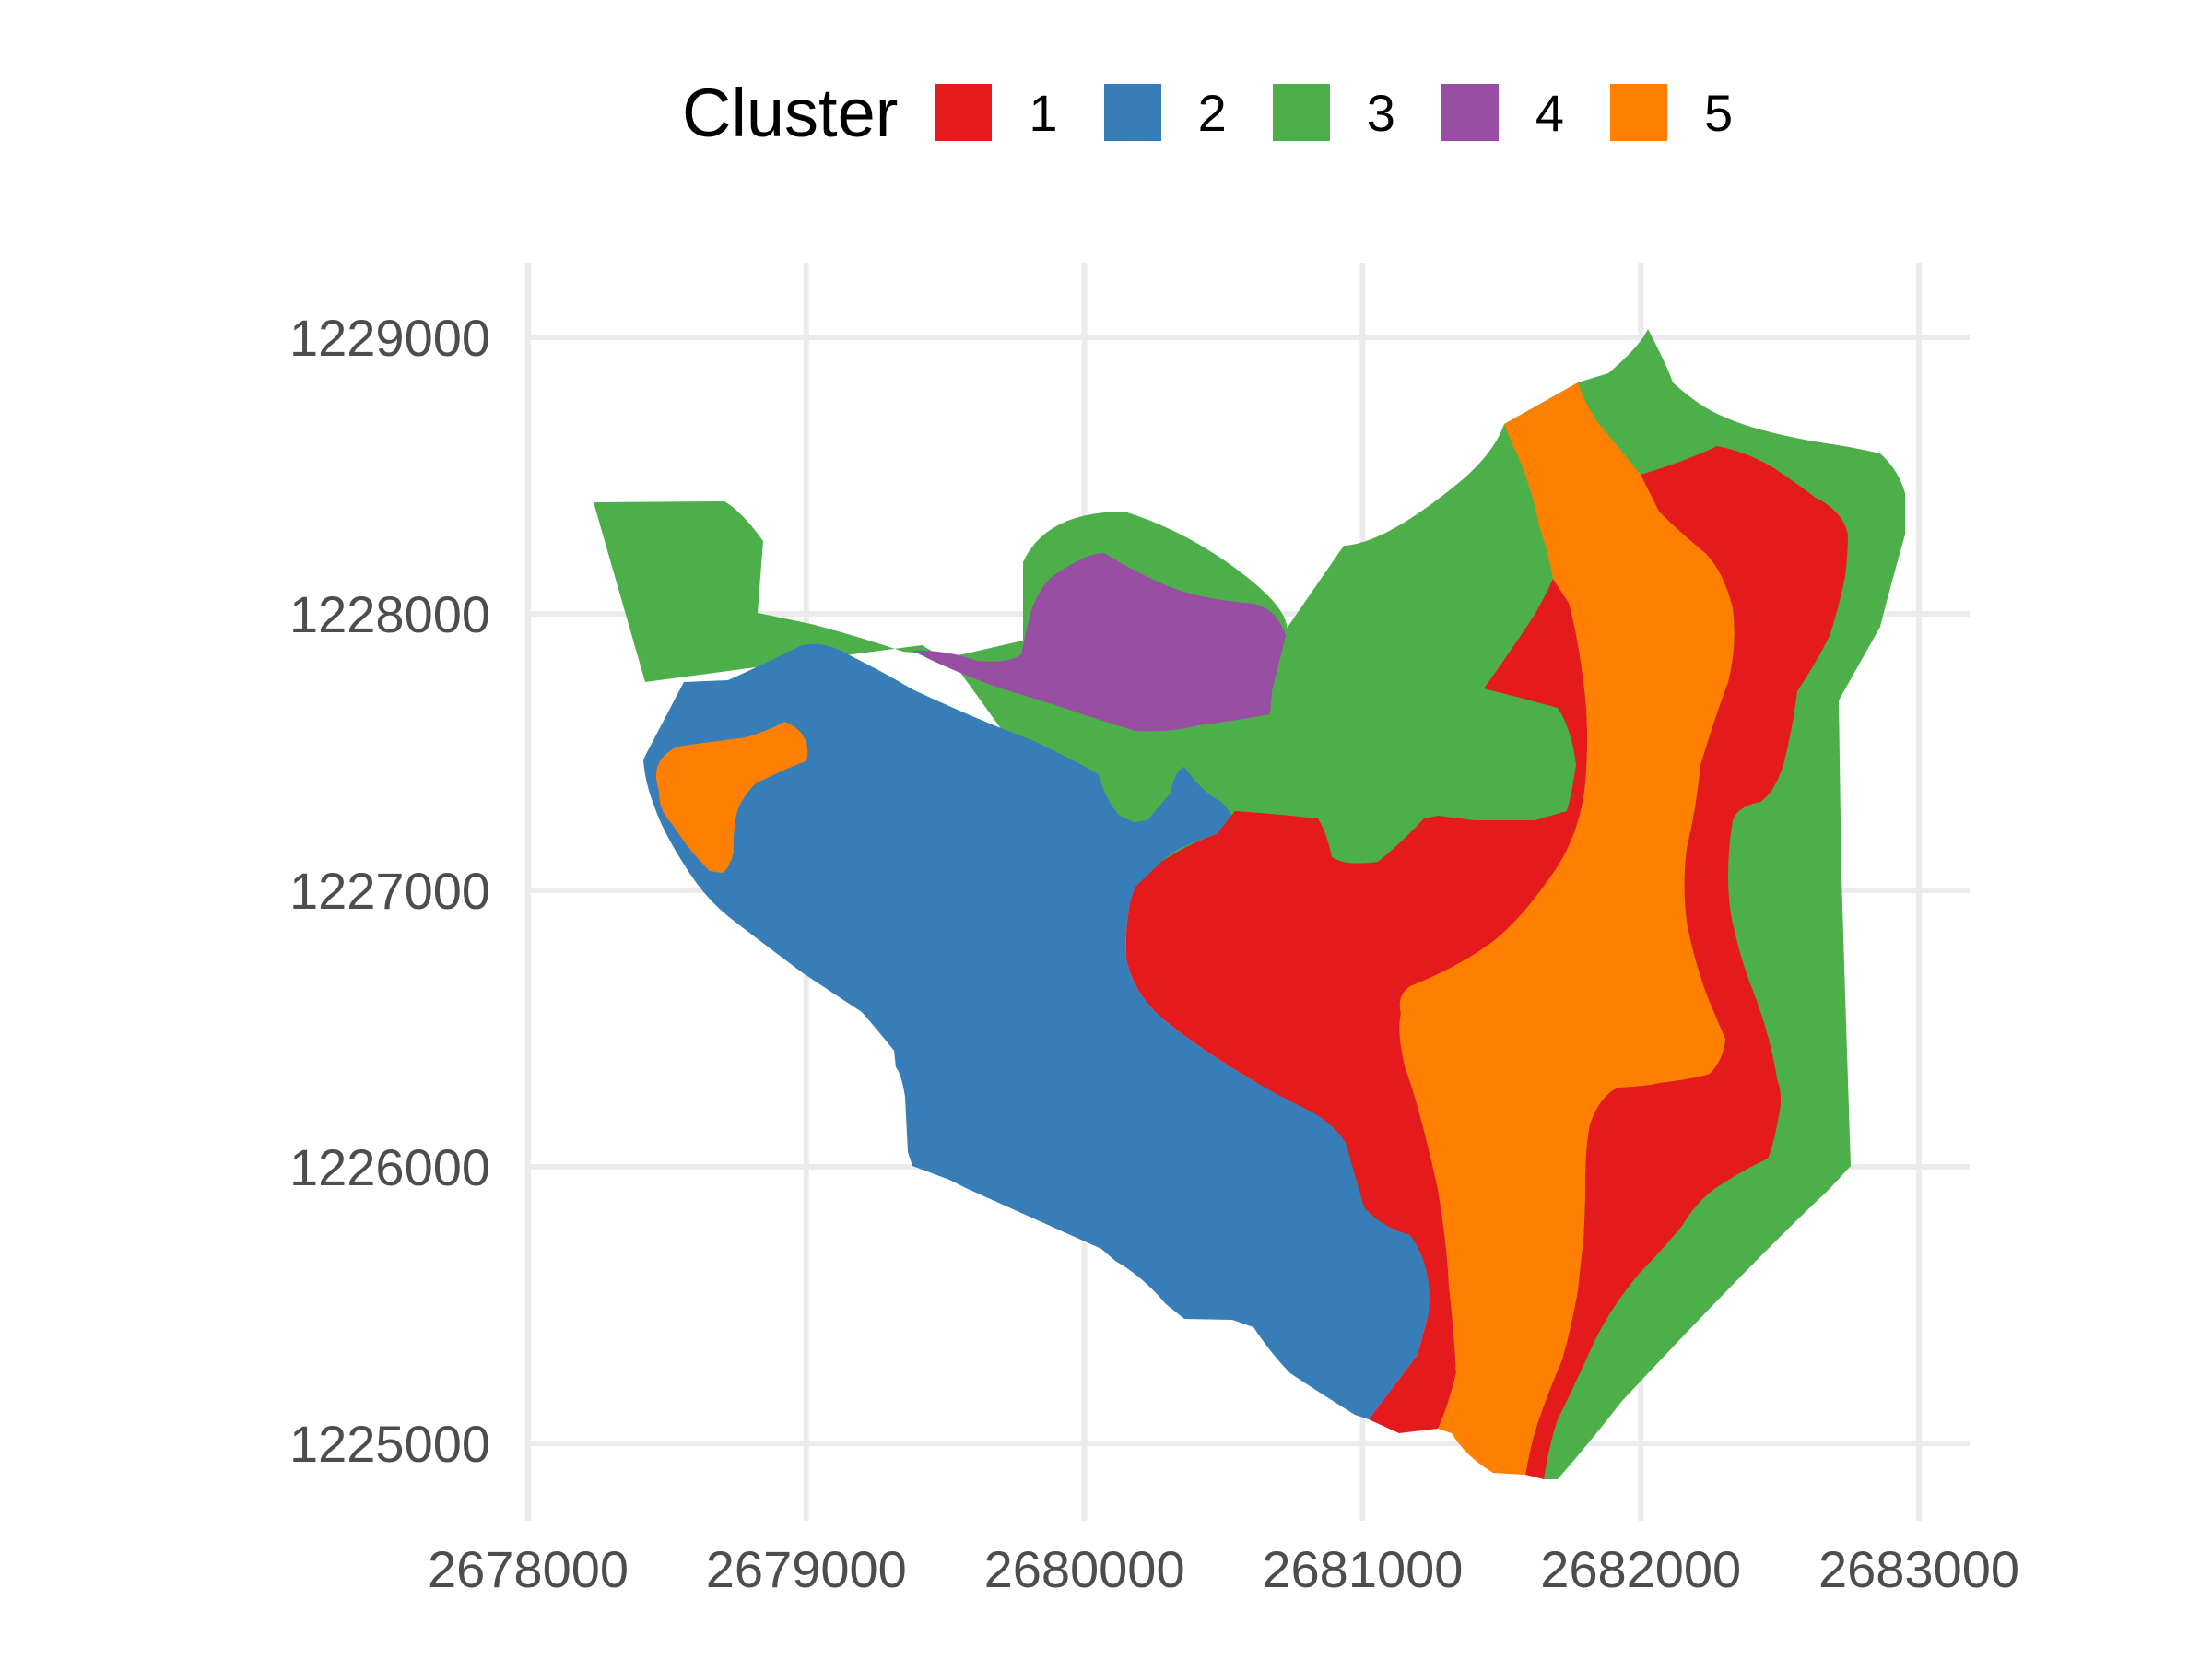 The image size is (2212, 1659). What do you see at coordinates (1671, 113) in the screenshot?
I see `legend-item-5: 5` at bounding box center [1671, 113].